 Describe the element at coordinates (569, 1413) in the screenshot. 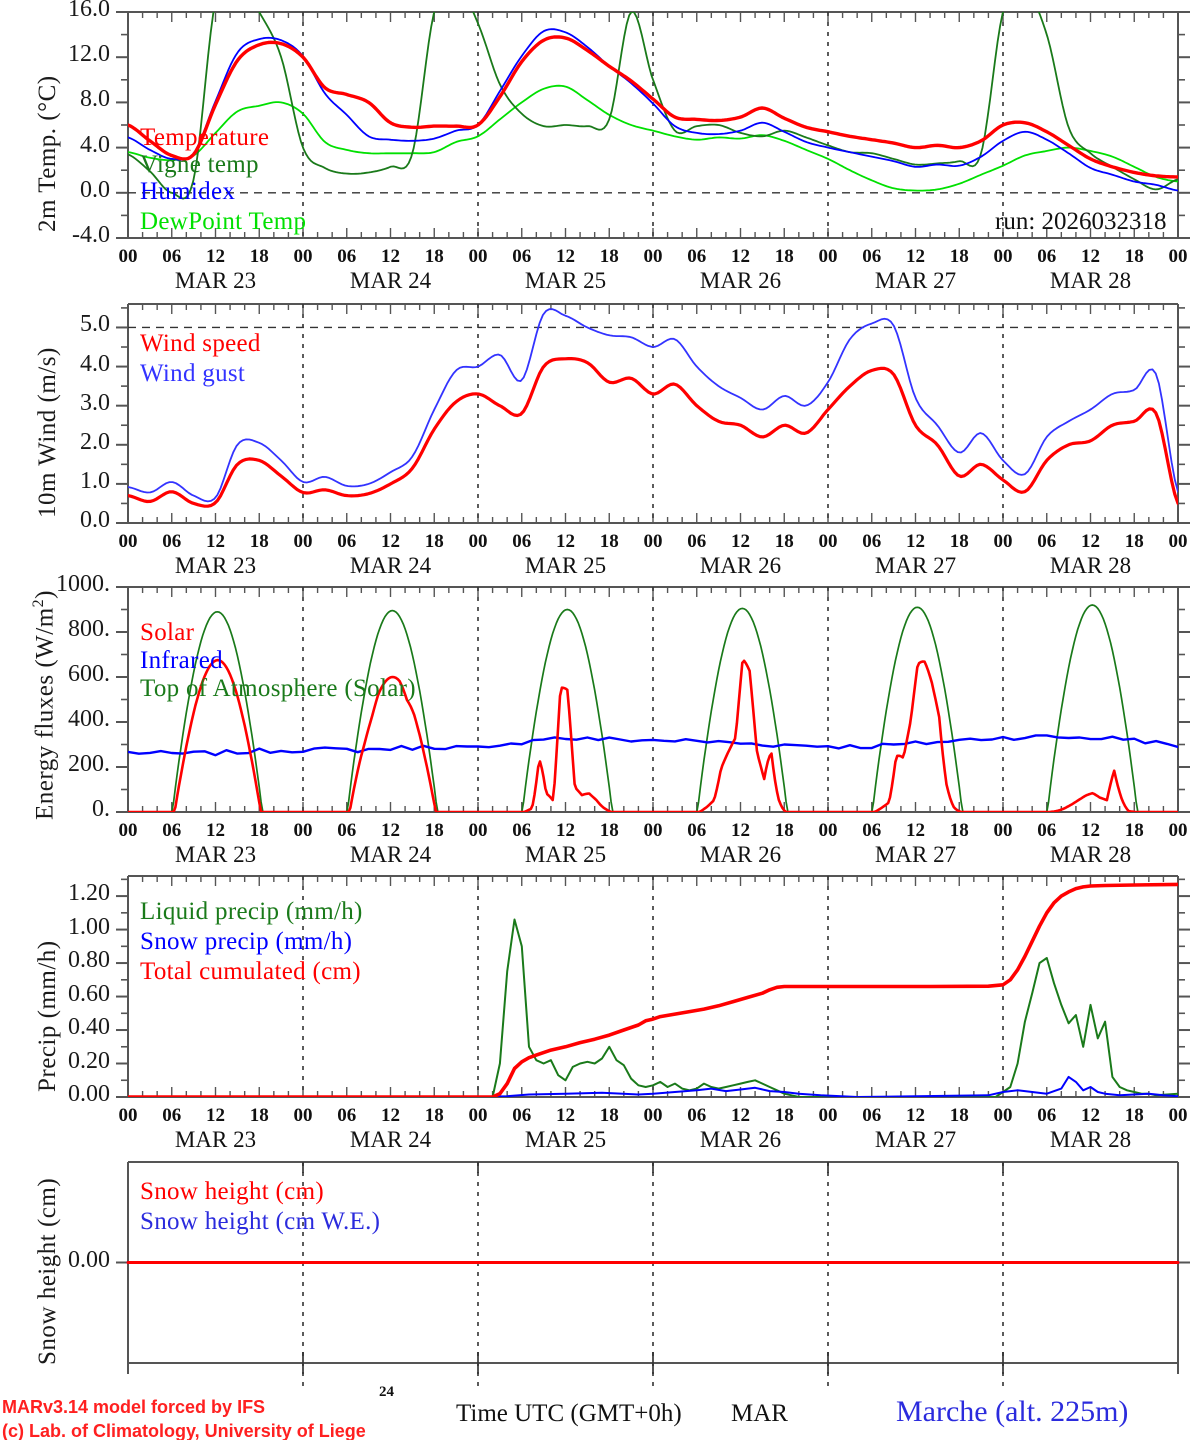

I see `time-axis-label: Time UTC (GMT+0h)` at that location.